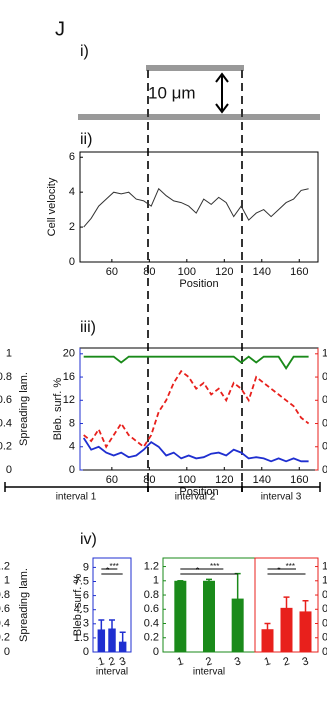 This screenshot has height=707, width=327. I want to click on y-tick-label: 12, so click(69, 400).